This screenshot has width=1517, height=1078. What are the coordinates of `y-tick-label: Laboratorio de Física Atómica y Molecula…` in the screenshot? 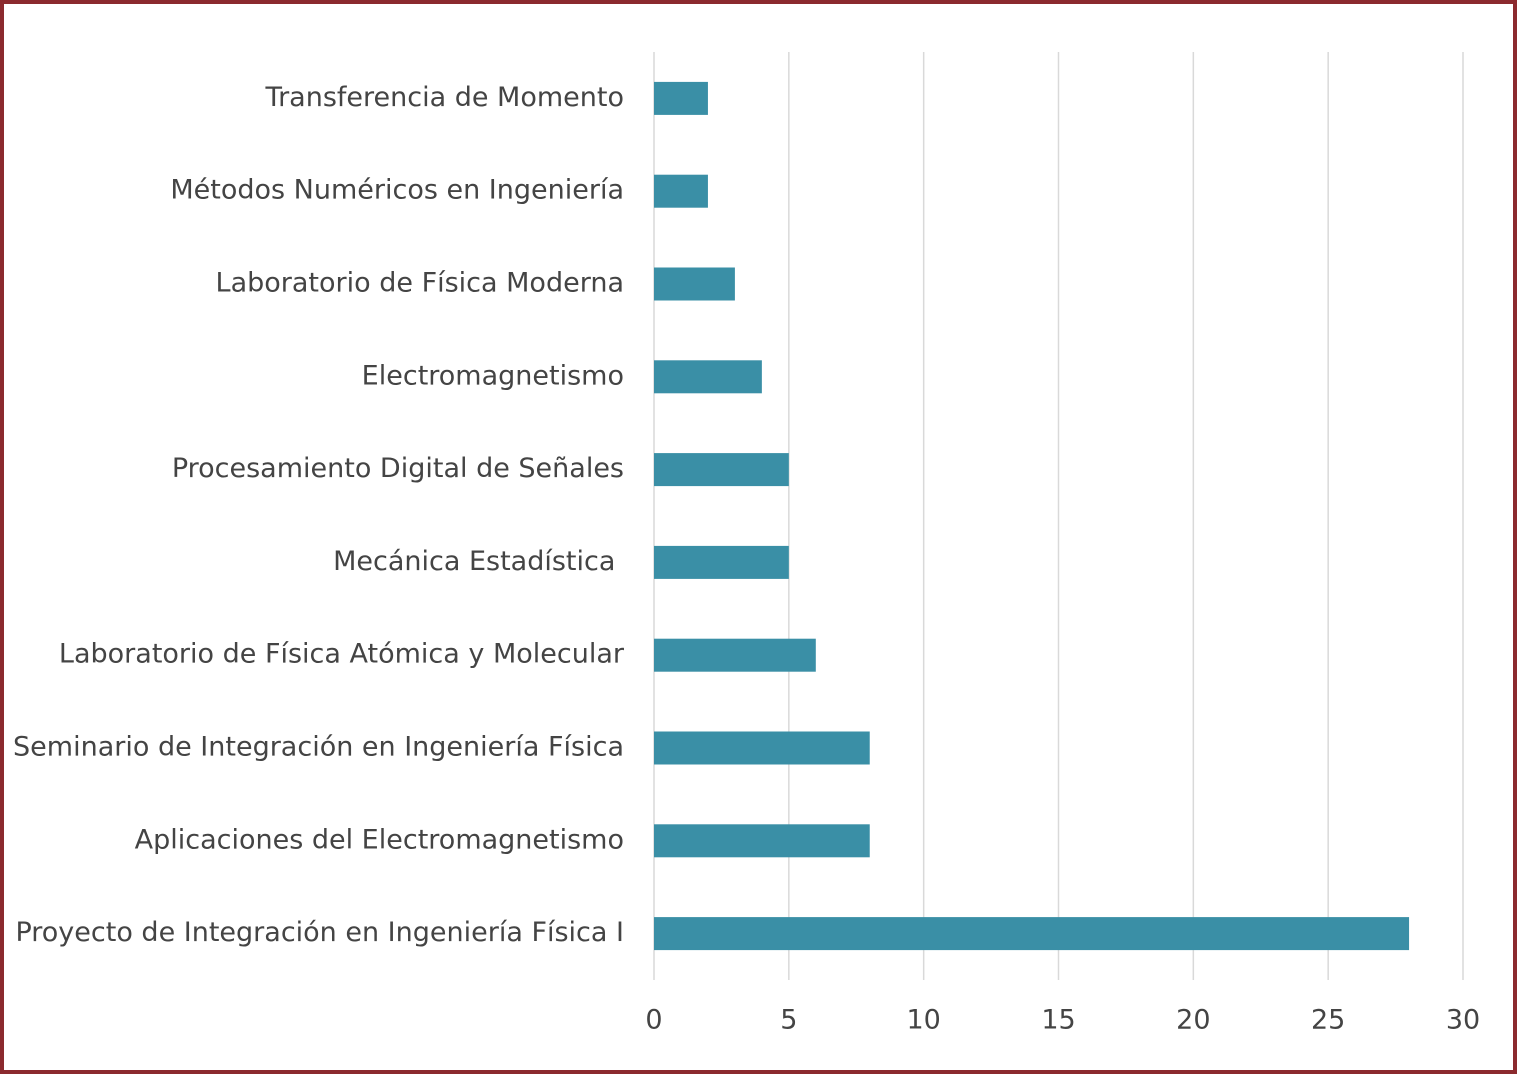 It's located at (342, 654).